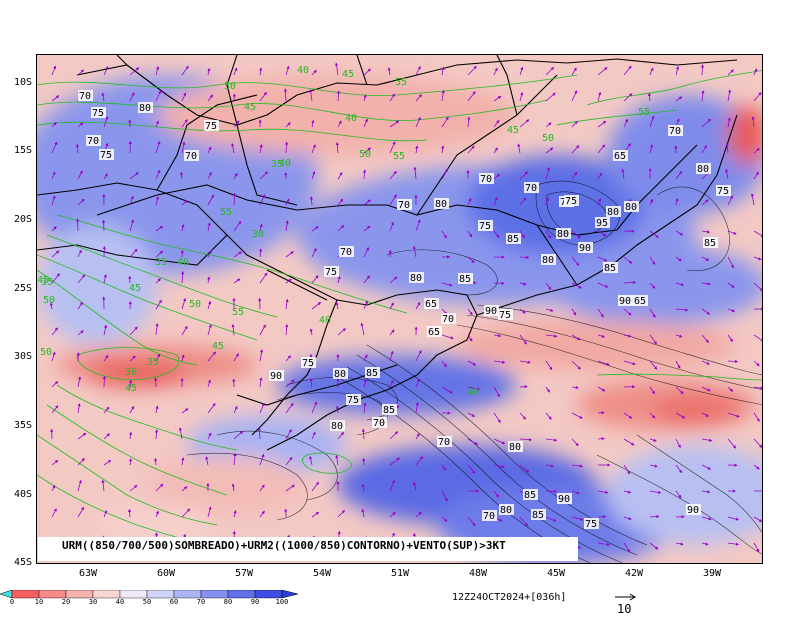  Describe the element at coordinates (624, 609) in the screenshot. I see `reference-vector-label: 10` at that location.